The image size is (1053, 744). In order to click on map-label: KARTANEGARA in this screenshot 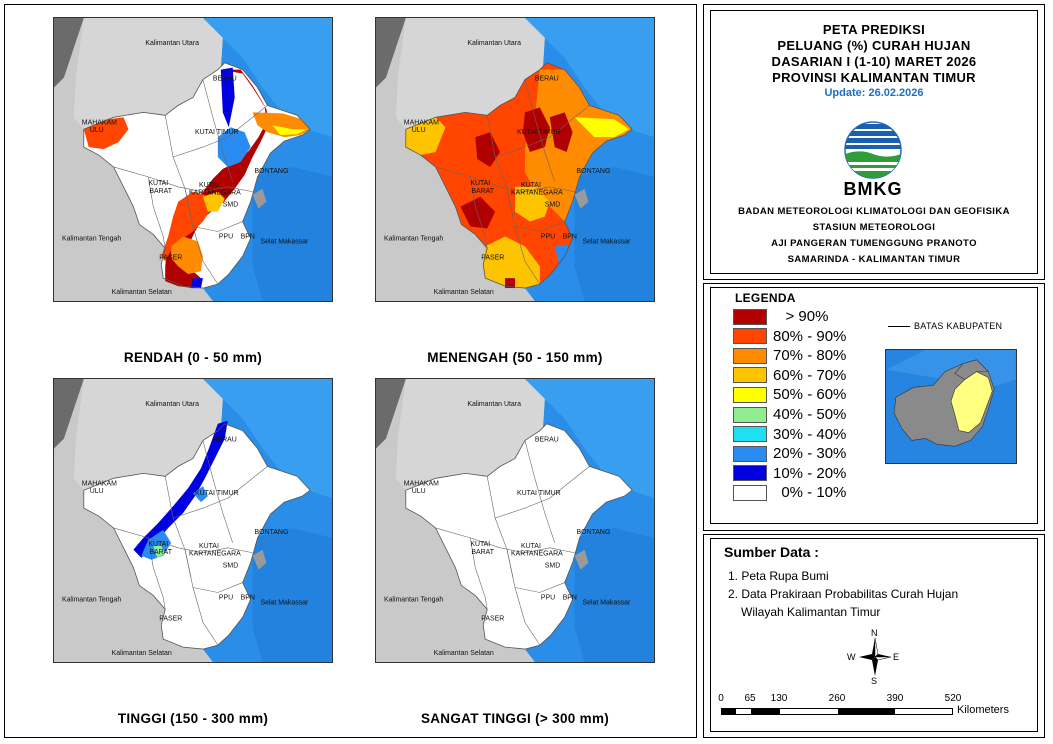, I will do `click(537, 554)`.